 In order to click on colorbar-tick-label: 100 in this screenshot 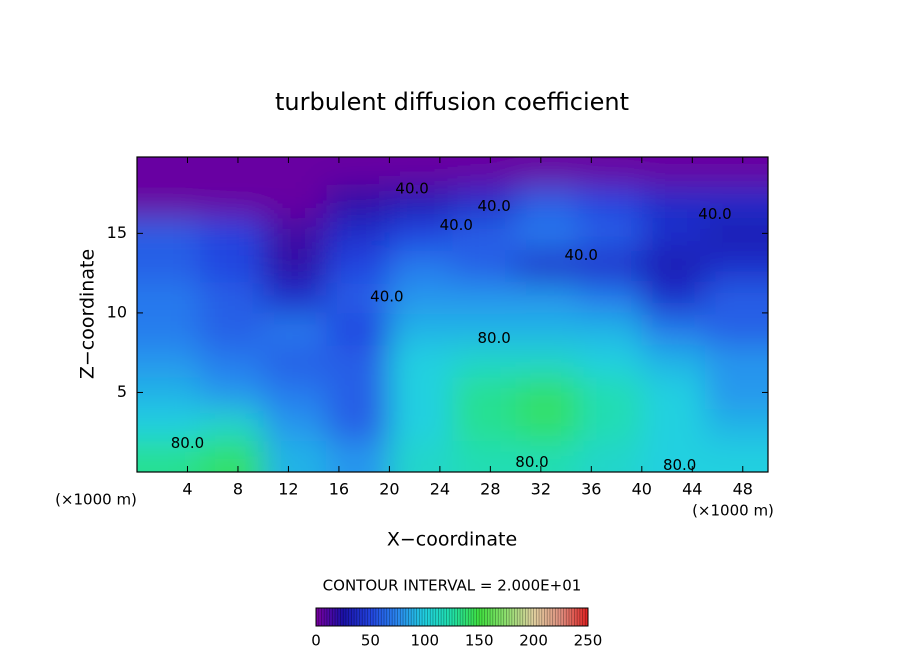, I will do `click(424, 641)`.